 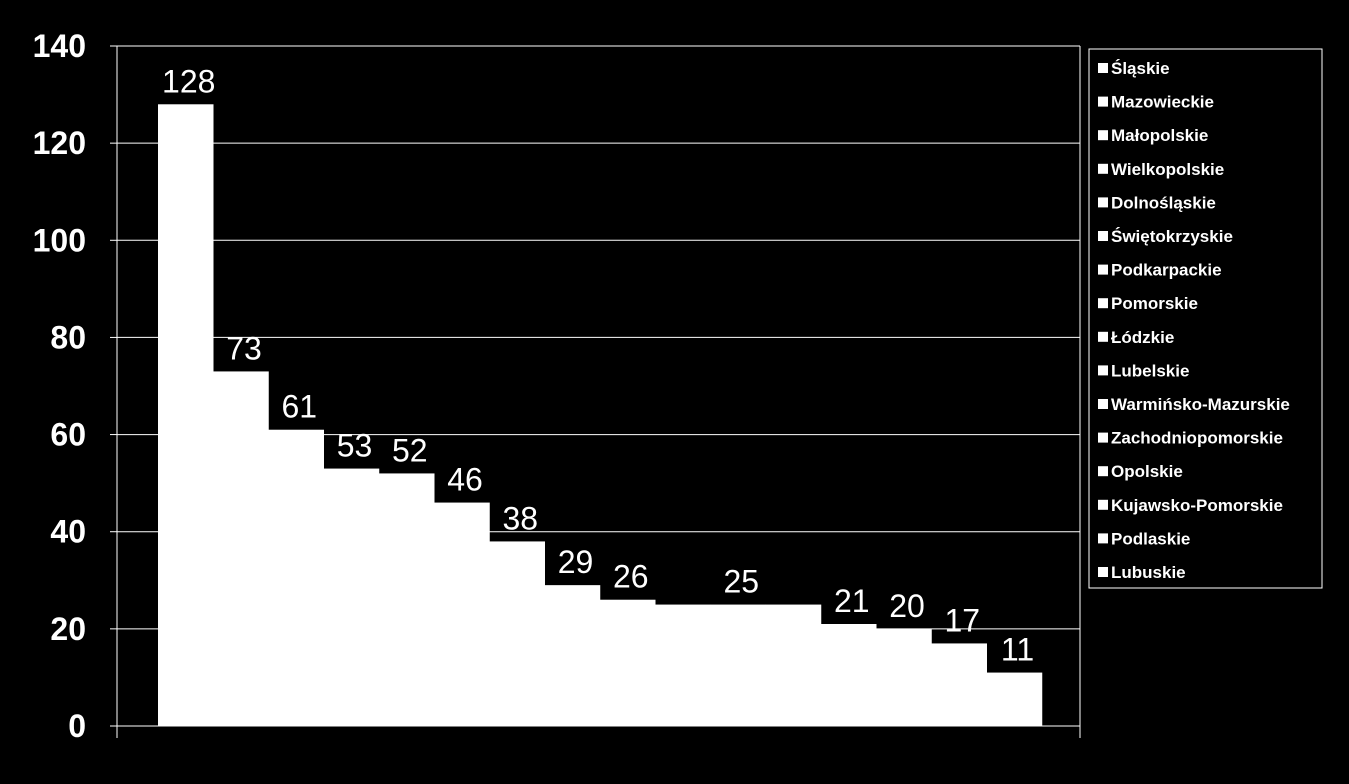 I want to click on legend-entry: Małopolskie, so click(x=1159, y=135).